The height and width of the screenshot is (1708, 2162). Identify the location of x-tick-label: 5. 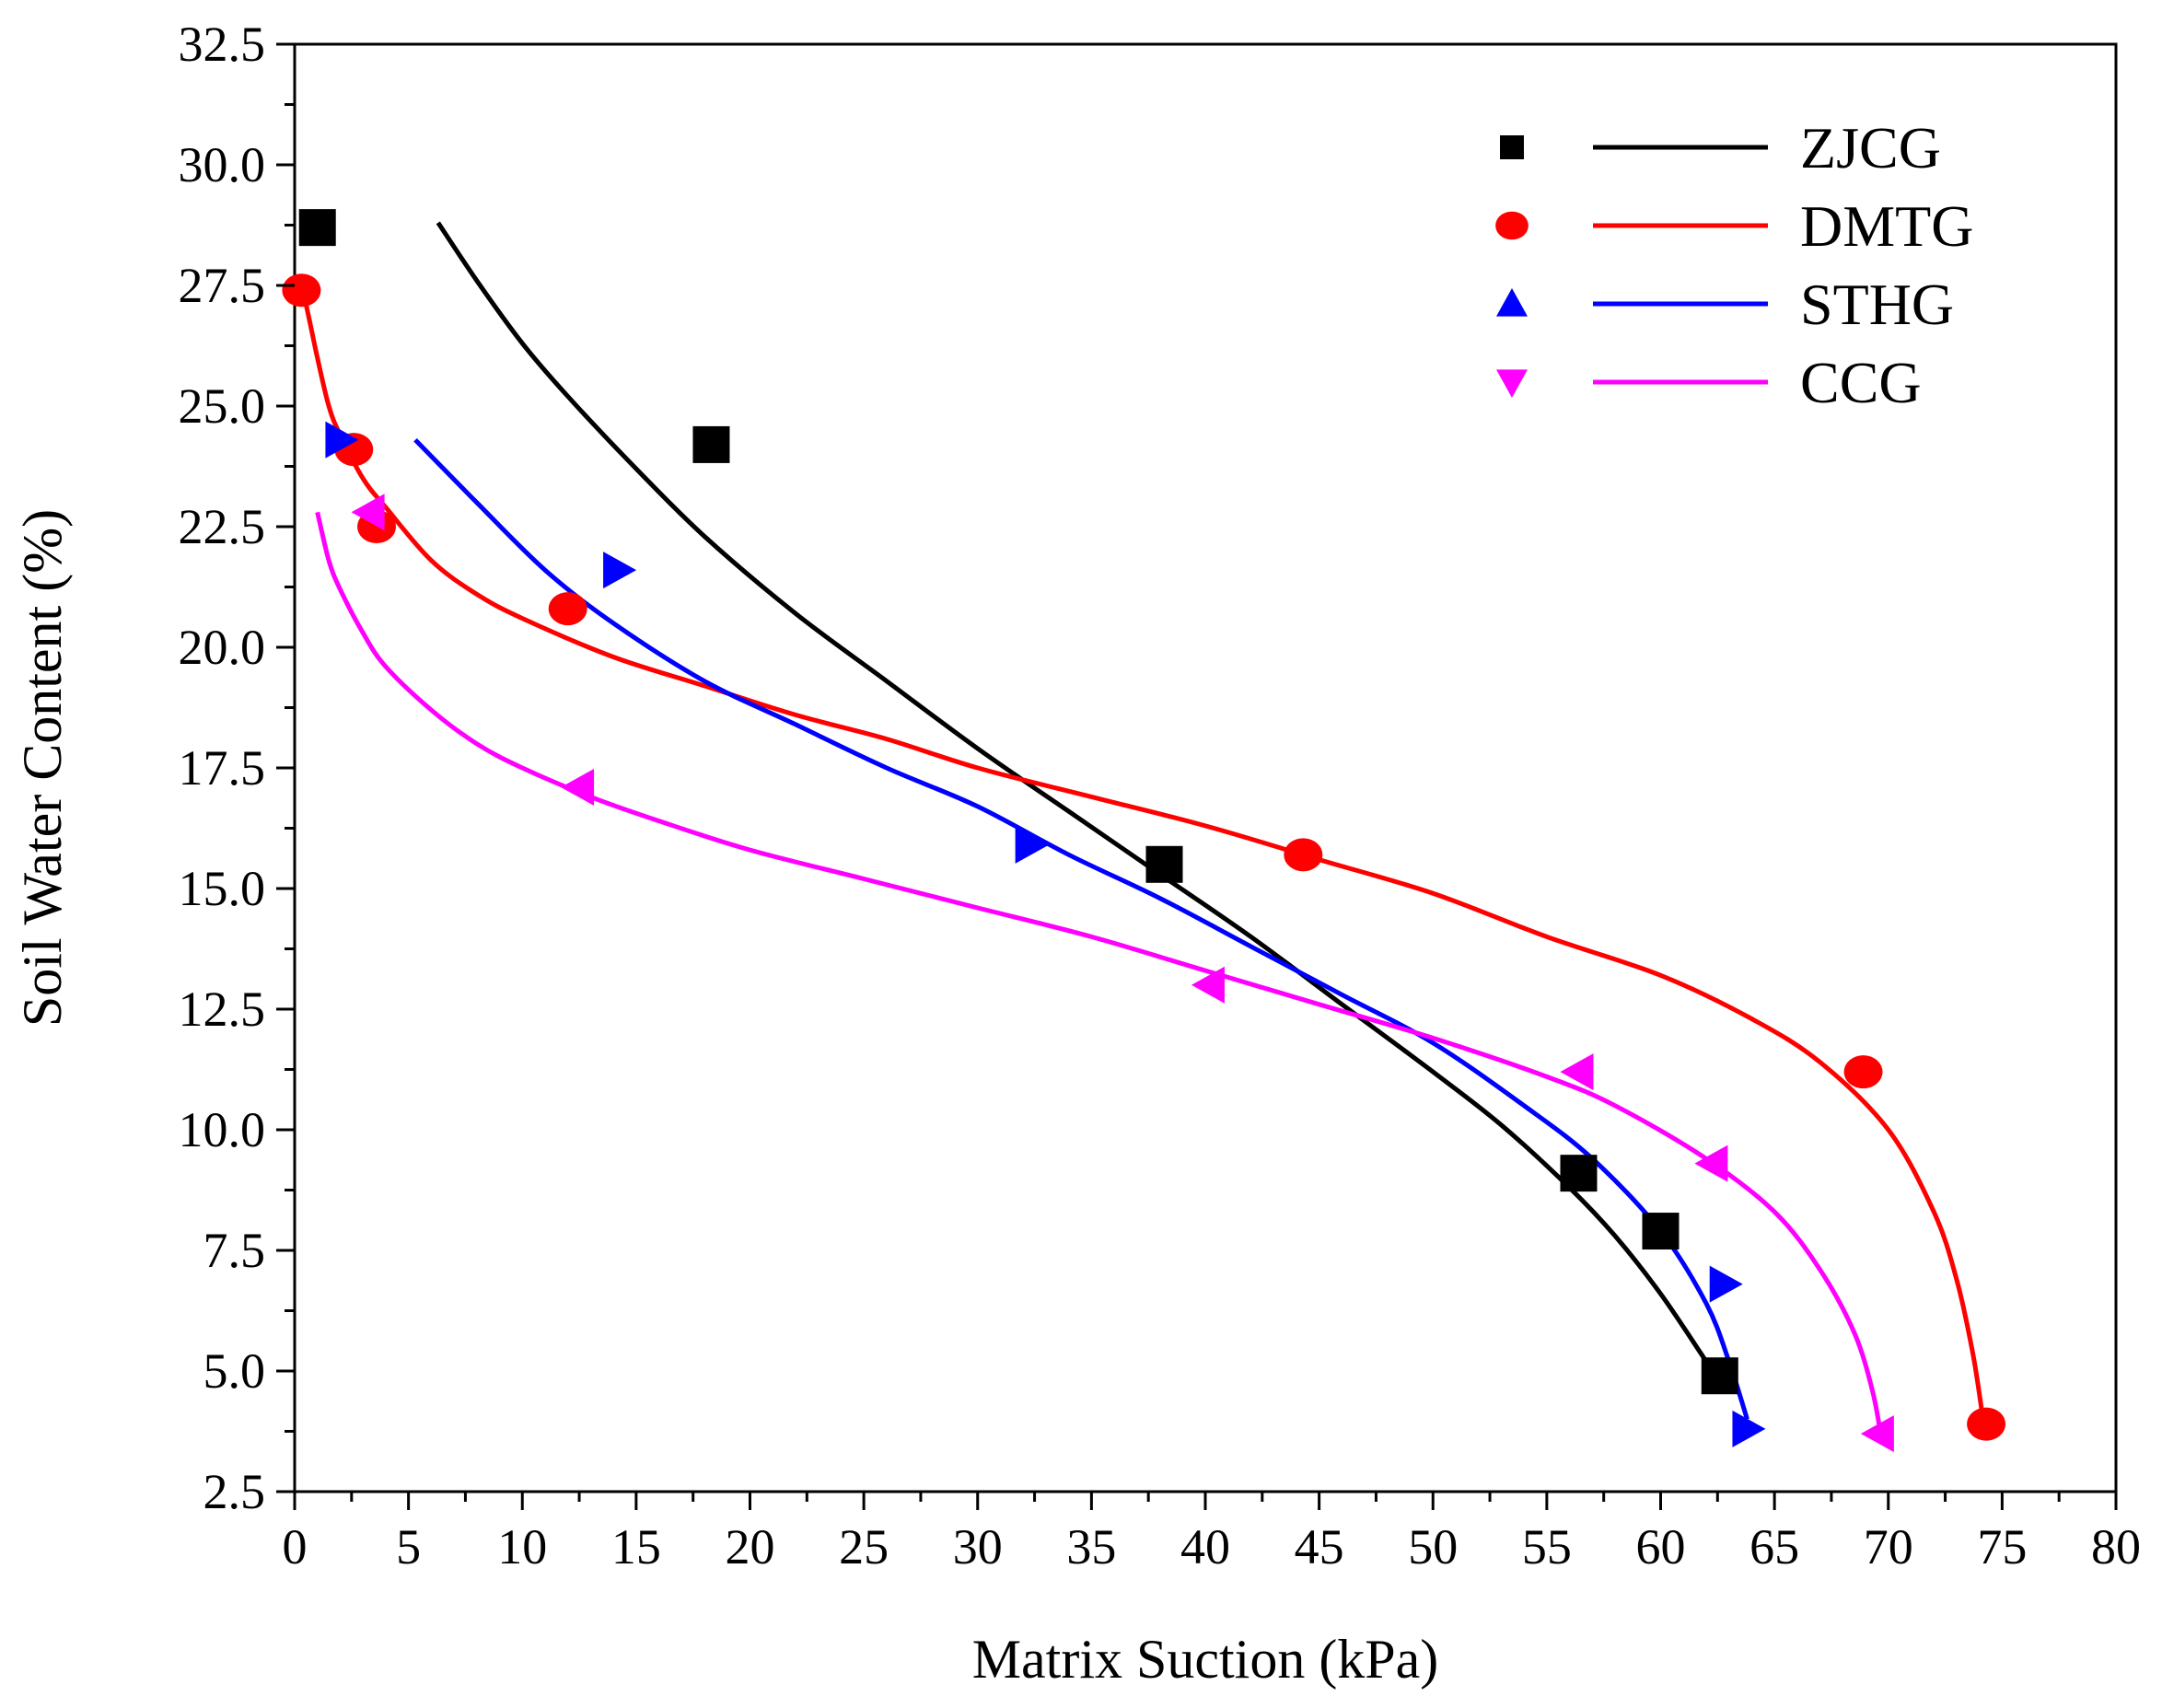
(408, 1546).